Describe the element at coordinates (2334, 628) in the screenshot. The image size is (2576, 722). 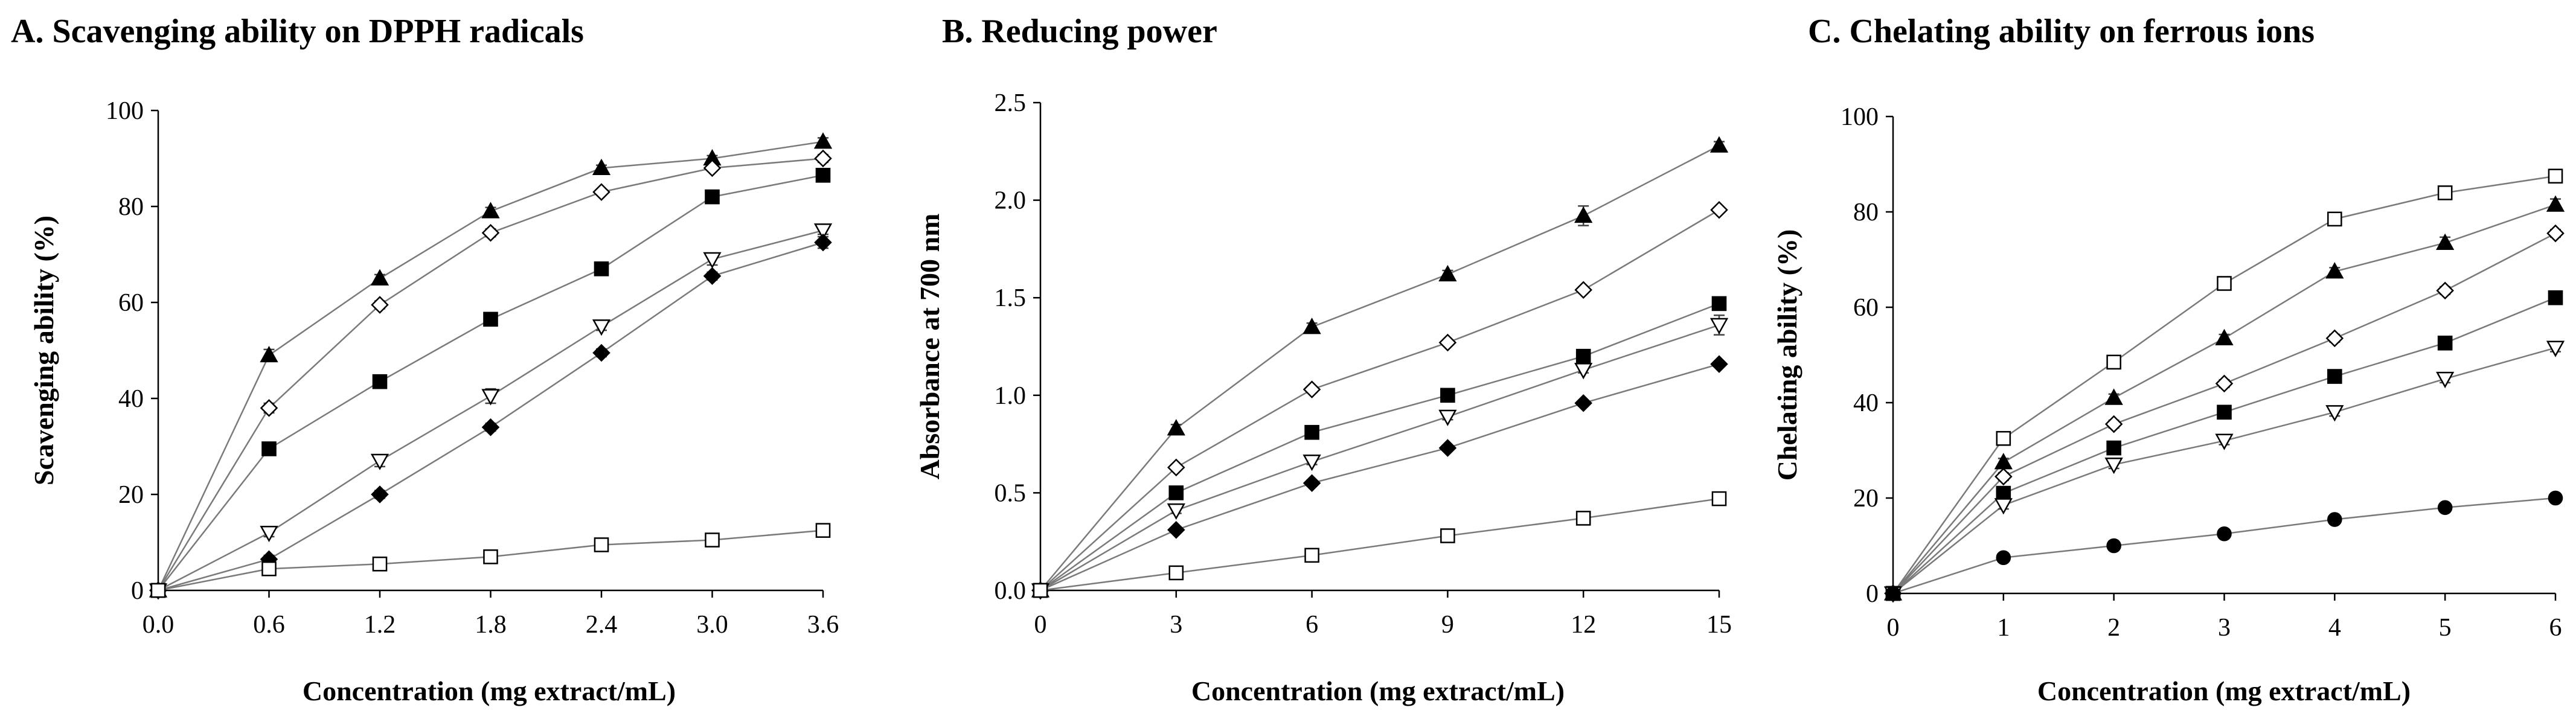
I see `panel-c-x-tick-label: 4` at that location.